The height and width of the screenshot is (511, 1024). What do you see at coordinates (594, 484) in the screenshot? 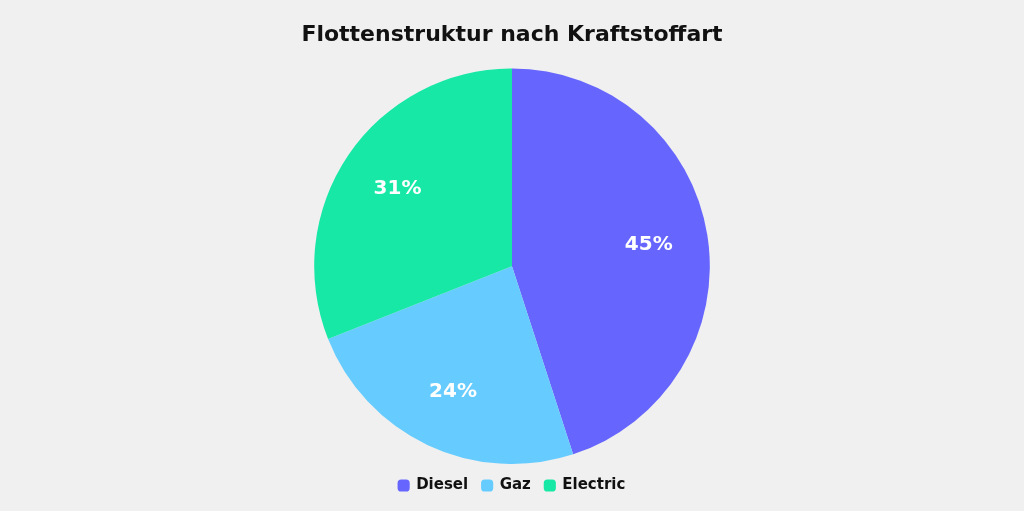
I see `legend-label: Electric` at bounding box center [594, 484].